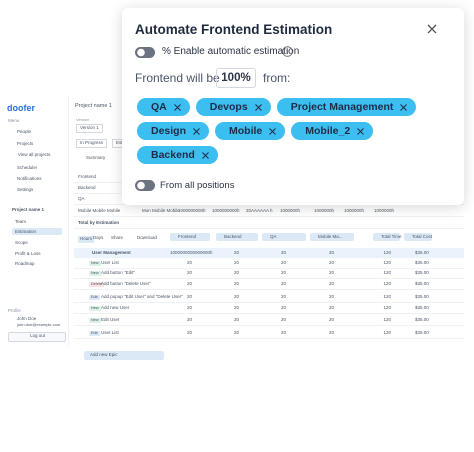 The width and height of the screenshot is (474, 452). I want to click on add-epic-bg, so click(124, 355).